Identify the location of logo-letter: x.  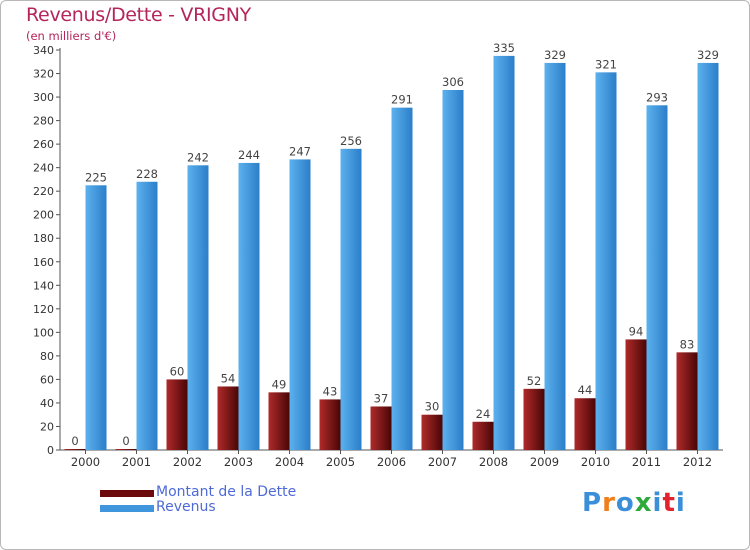
(643, 503).